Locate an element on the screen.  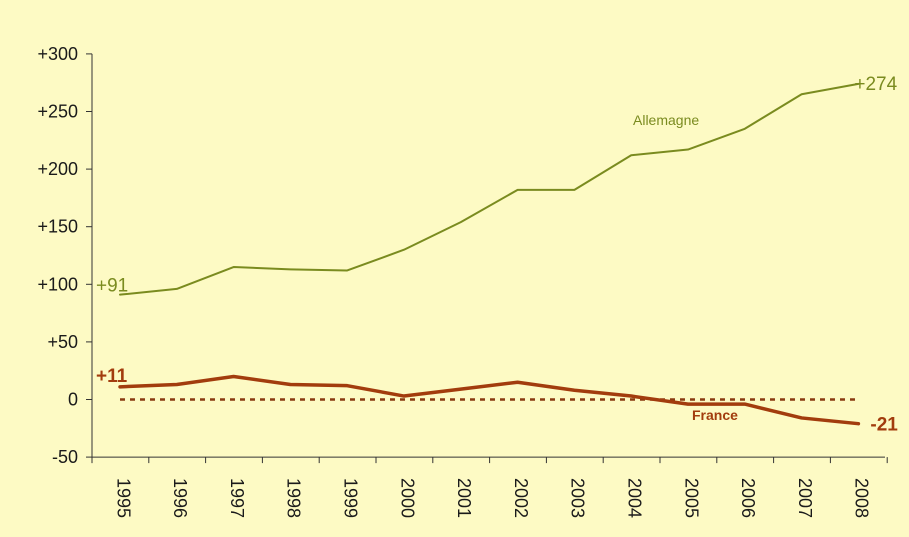
x-tick-label: 1998 is located at coordinates (294, 498).